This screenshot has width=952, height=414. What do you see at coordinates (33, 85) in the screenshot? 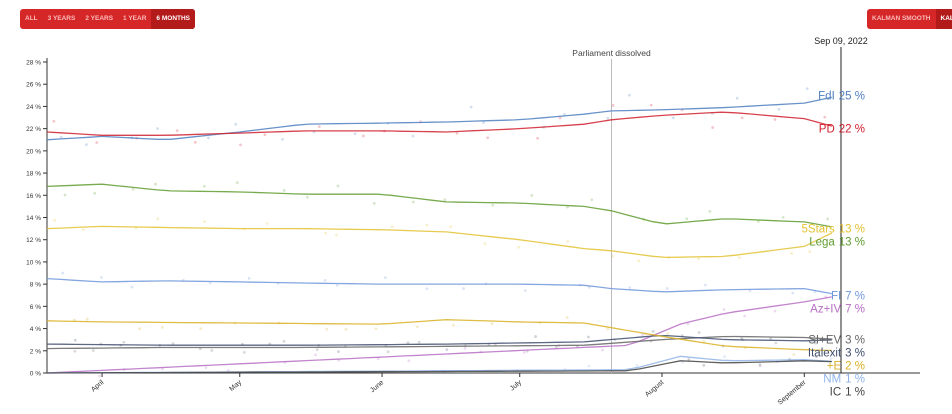
I see `y-tick-label: 26 %` at bounding box center [33, 85].